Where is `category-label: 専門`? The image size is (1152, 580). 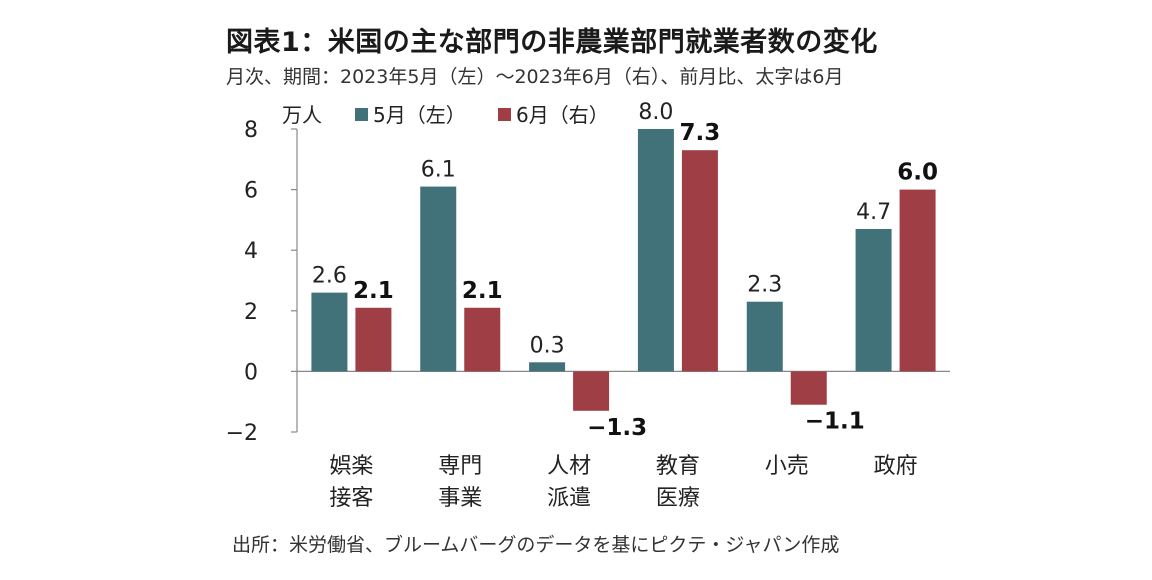
category-label: 専門 is located at coordinates (460, 466).